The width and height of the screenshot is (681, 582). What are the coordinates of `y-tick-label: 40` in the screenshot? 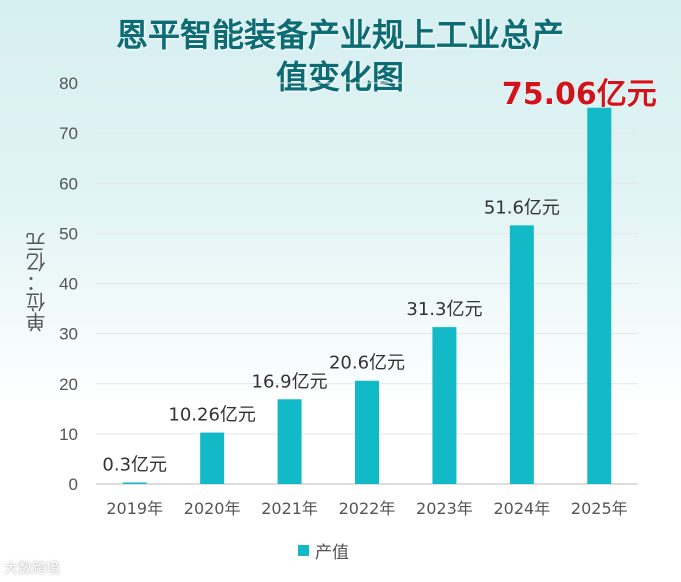 It's located at (68, 284).